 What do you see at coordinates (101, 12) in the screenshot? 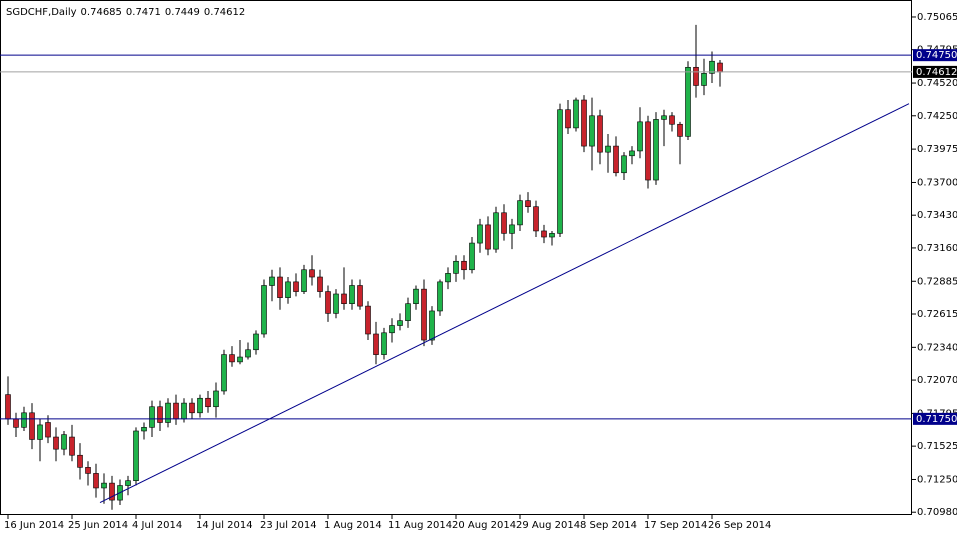
I see `open-value: 0.74685` at bounding box center [101, 12].